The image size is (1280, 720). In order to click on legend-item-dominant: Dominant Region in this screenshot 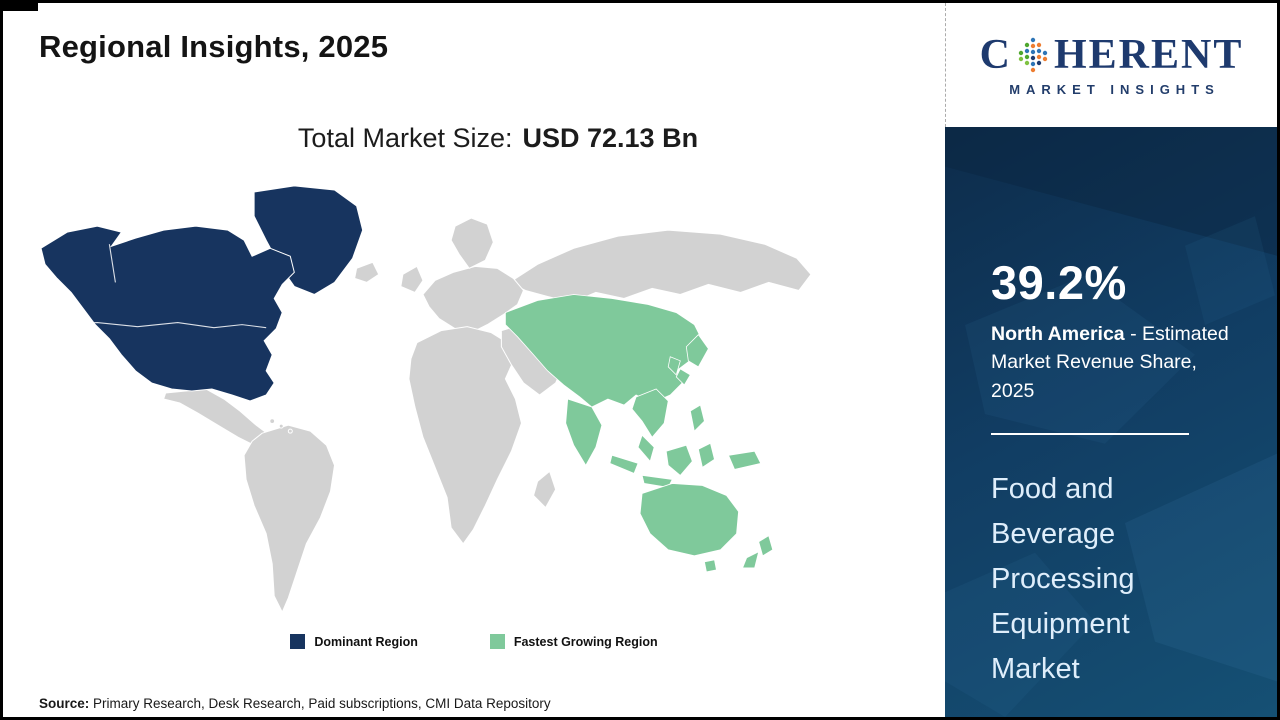, I will do `click(354, 641)`.